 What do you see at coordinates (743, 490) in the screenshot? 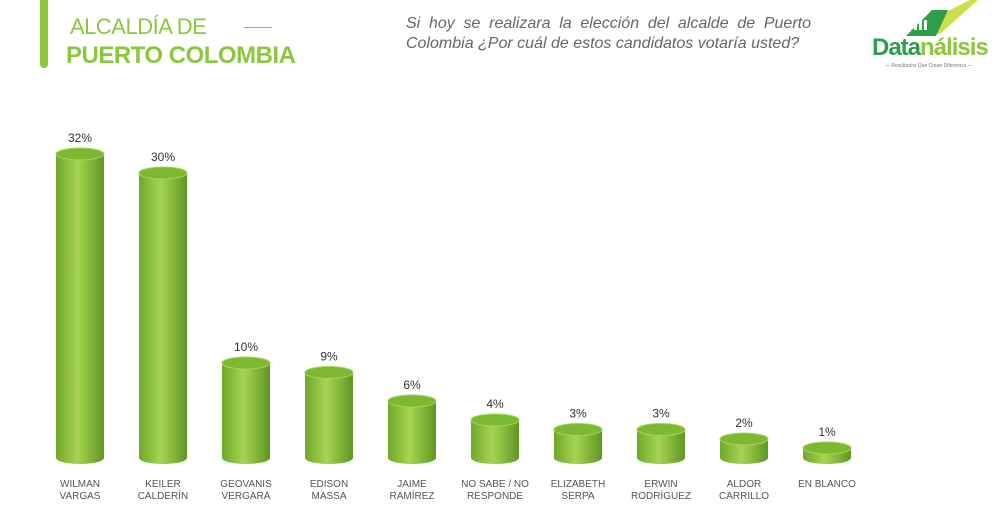
I see `category-label: ALDOR CARRILLO` at bounding box center [743, 490].